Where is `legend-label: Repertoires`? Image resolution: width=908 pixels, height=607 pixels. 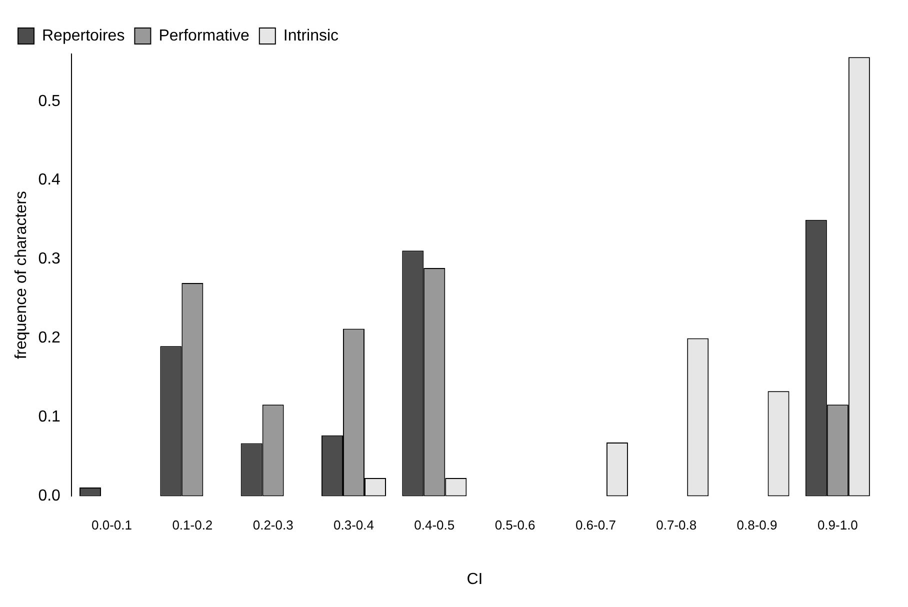 legend-label: Repertoires is located at coordinates (83, 35).